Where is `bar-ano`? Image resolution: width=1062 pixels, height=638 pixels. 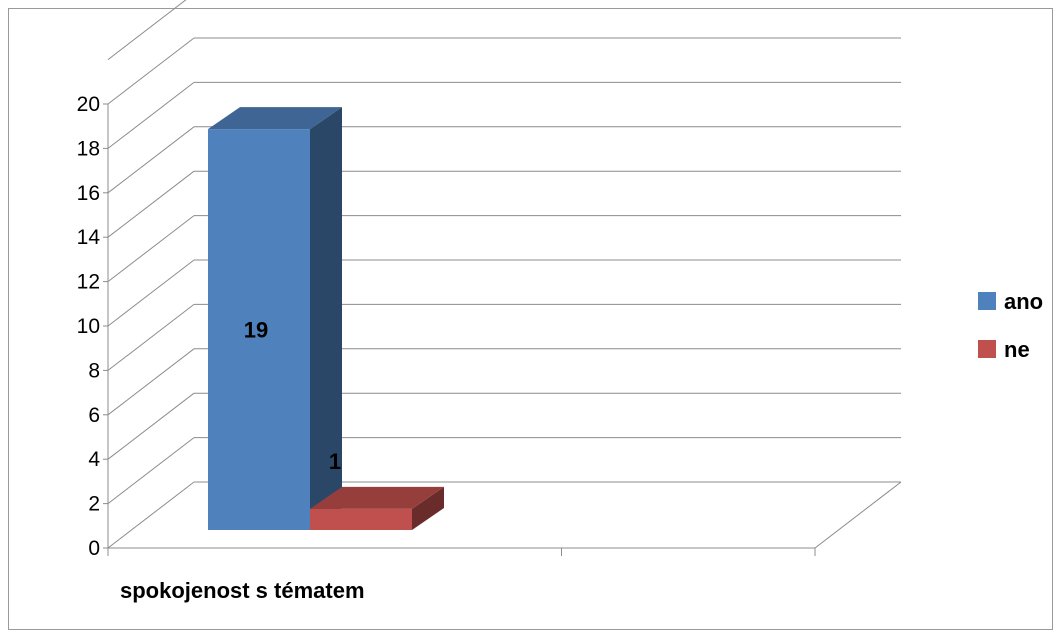
bar-ano is located at coordinates (275, 318).